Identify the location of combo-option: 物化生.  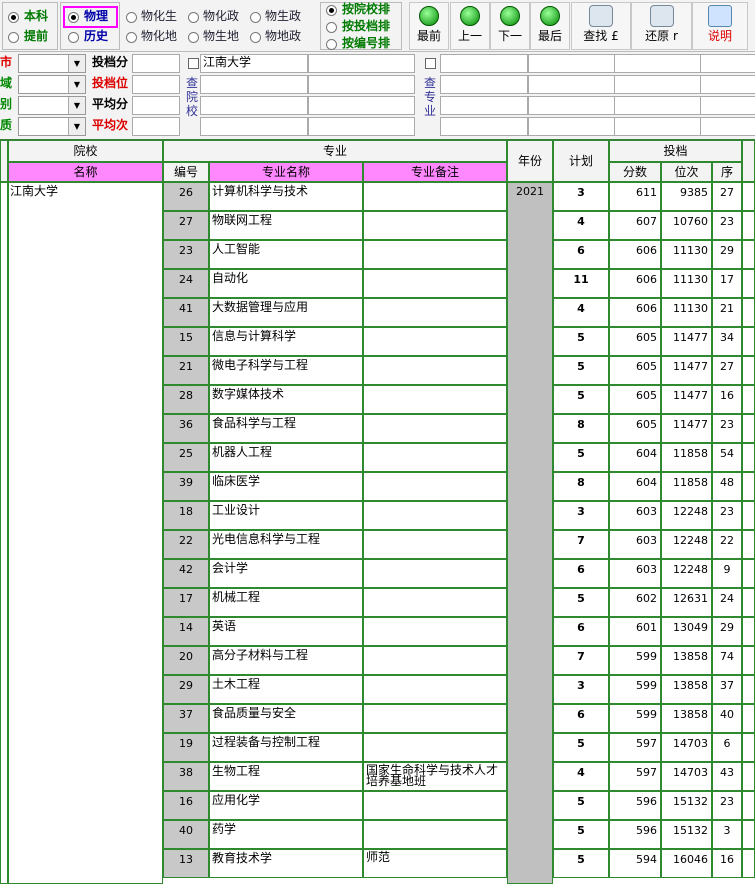
(159, 16).